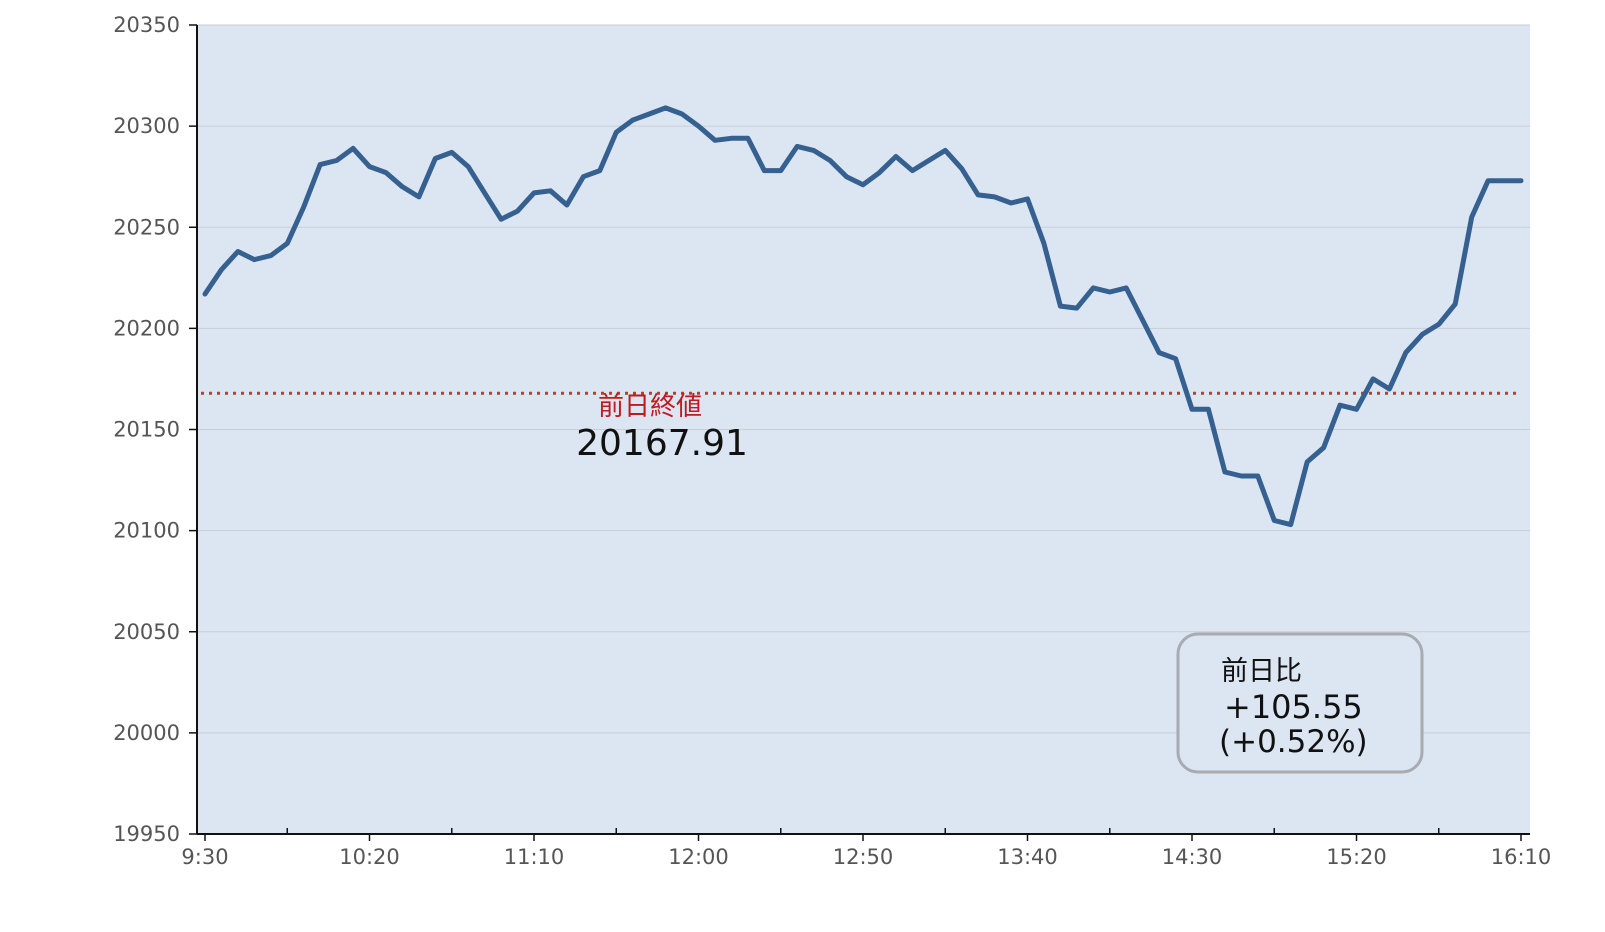 Image resolution: width=1605 pixels, height=932 pixels. What do you see at coordinates (1521, 857) in the screenshot?
I see `x-tick-label: 16:10` at bounding box center [1521, 857].